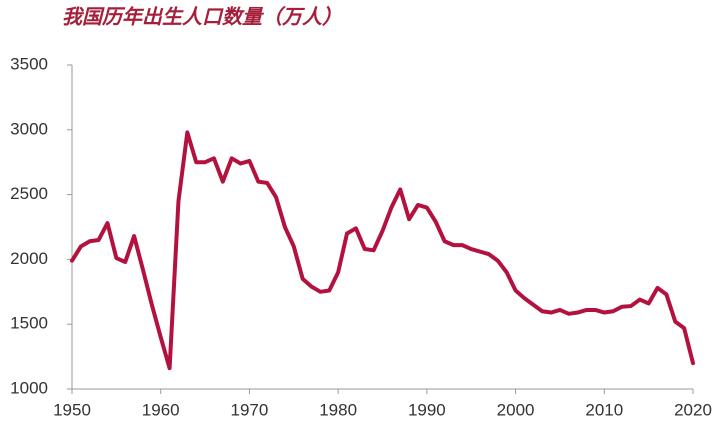 This screenshot has width=719, height=434. I want to click on x-tick-label: 1980, so click(338, 409).